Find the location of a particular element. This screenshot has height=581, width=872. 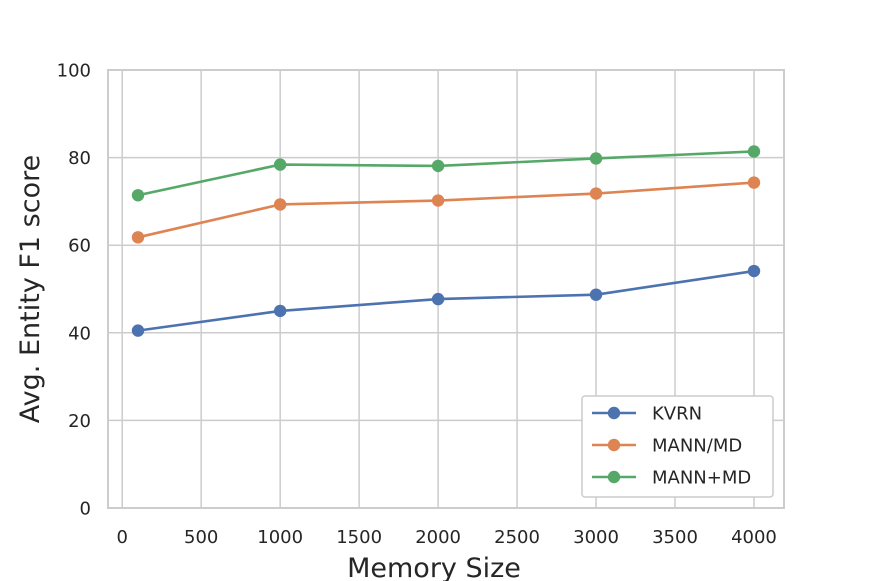

legend-label: KVRN is located at coordinates (677, 414).